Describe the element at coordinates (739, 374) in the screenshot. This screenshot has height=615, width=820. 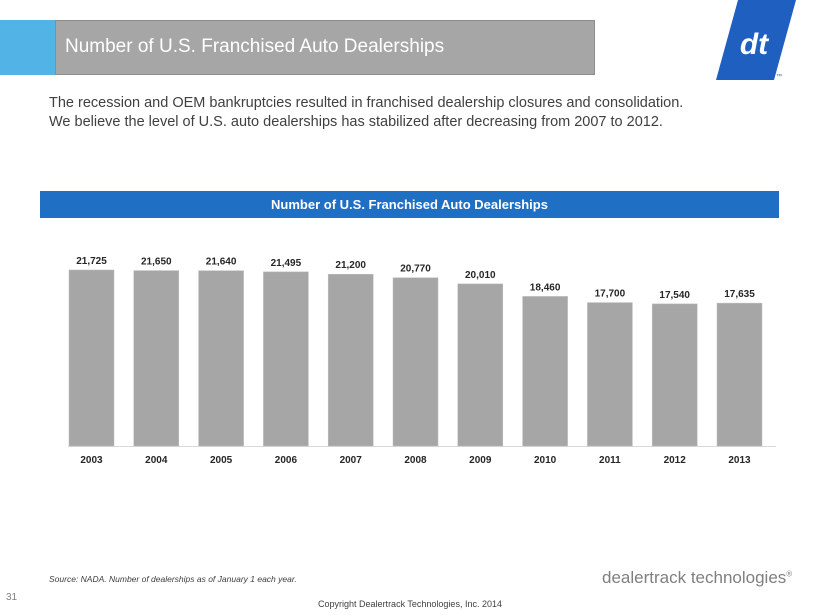
I see `bar-2013` at that location.